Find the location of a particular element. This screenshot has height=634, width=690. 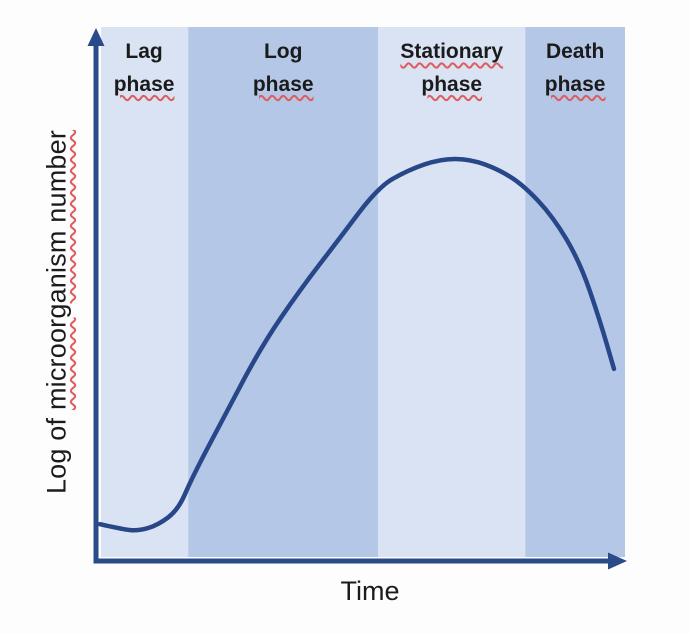

phase-name-text: Lag is located at coordinates (144, 51).